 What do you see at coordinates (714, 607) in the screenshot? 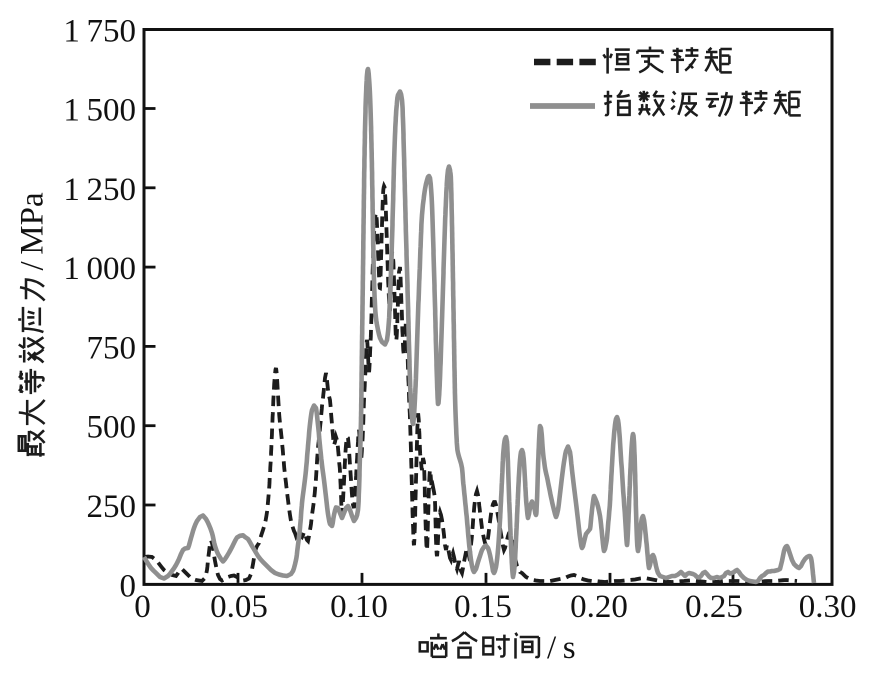
I see `svg-text: 0.25` at bounding box center [714, 607].